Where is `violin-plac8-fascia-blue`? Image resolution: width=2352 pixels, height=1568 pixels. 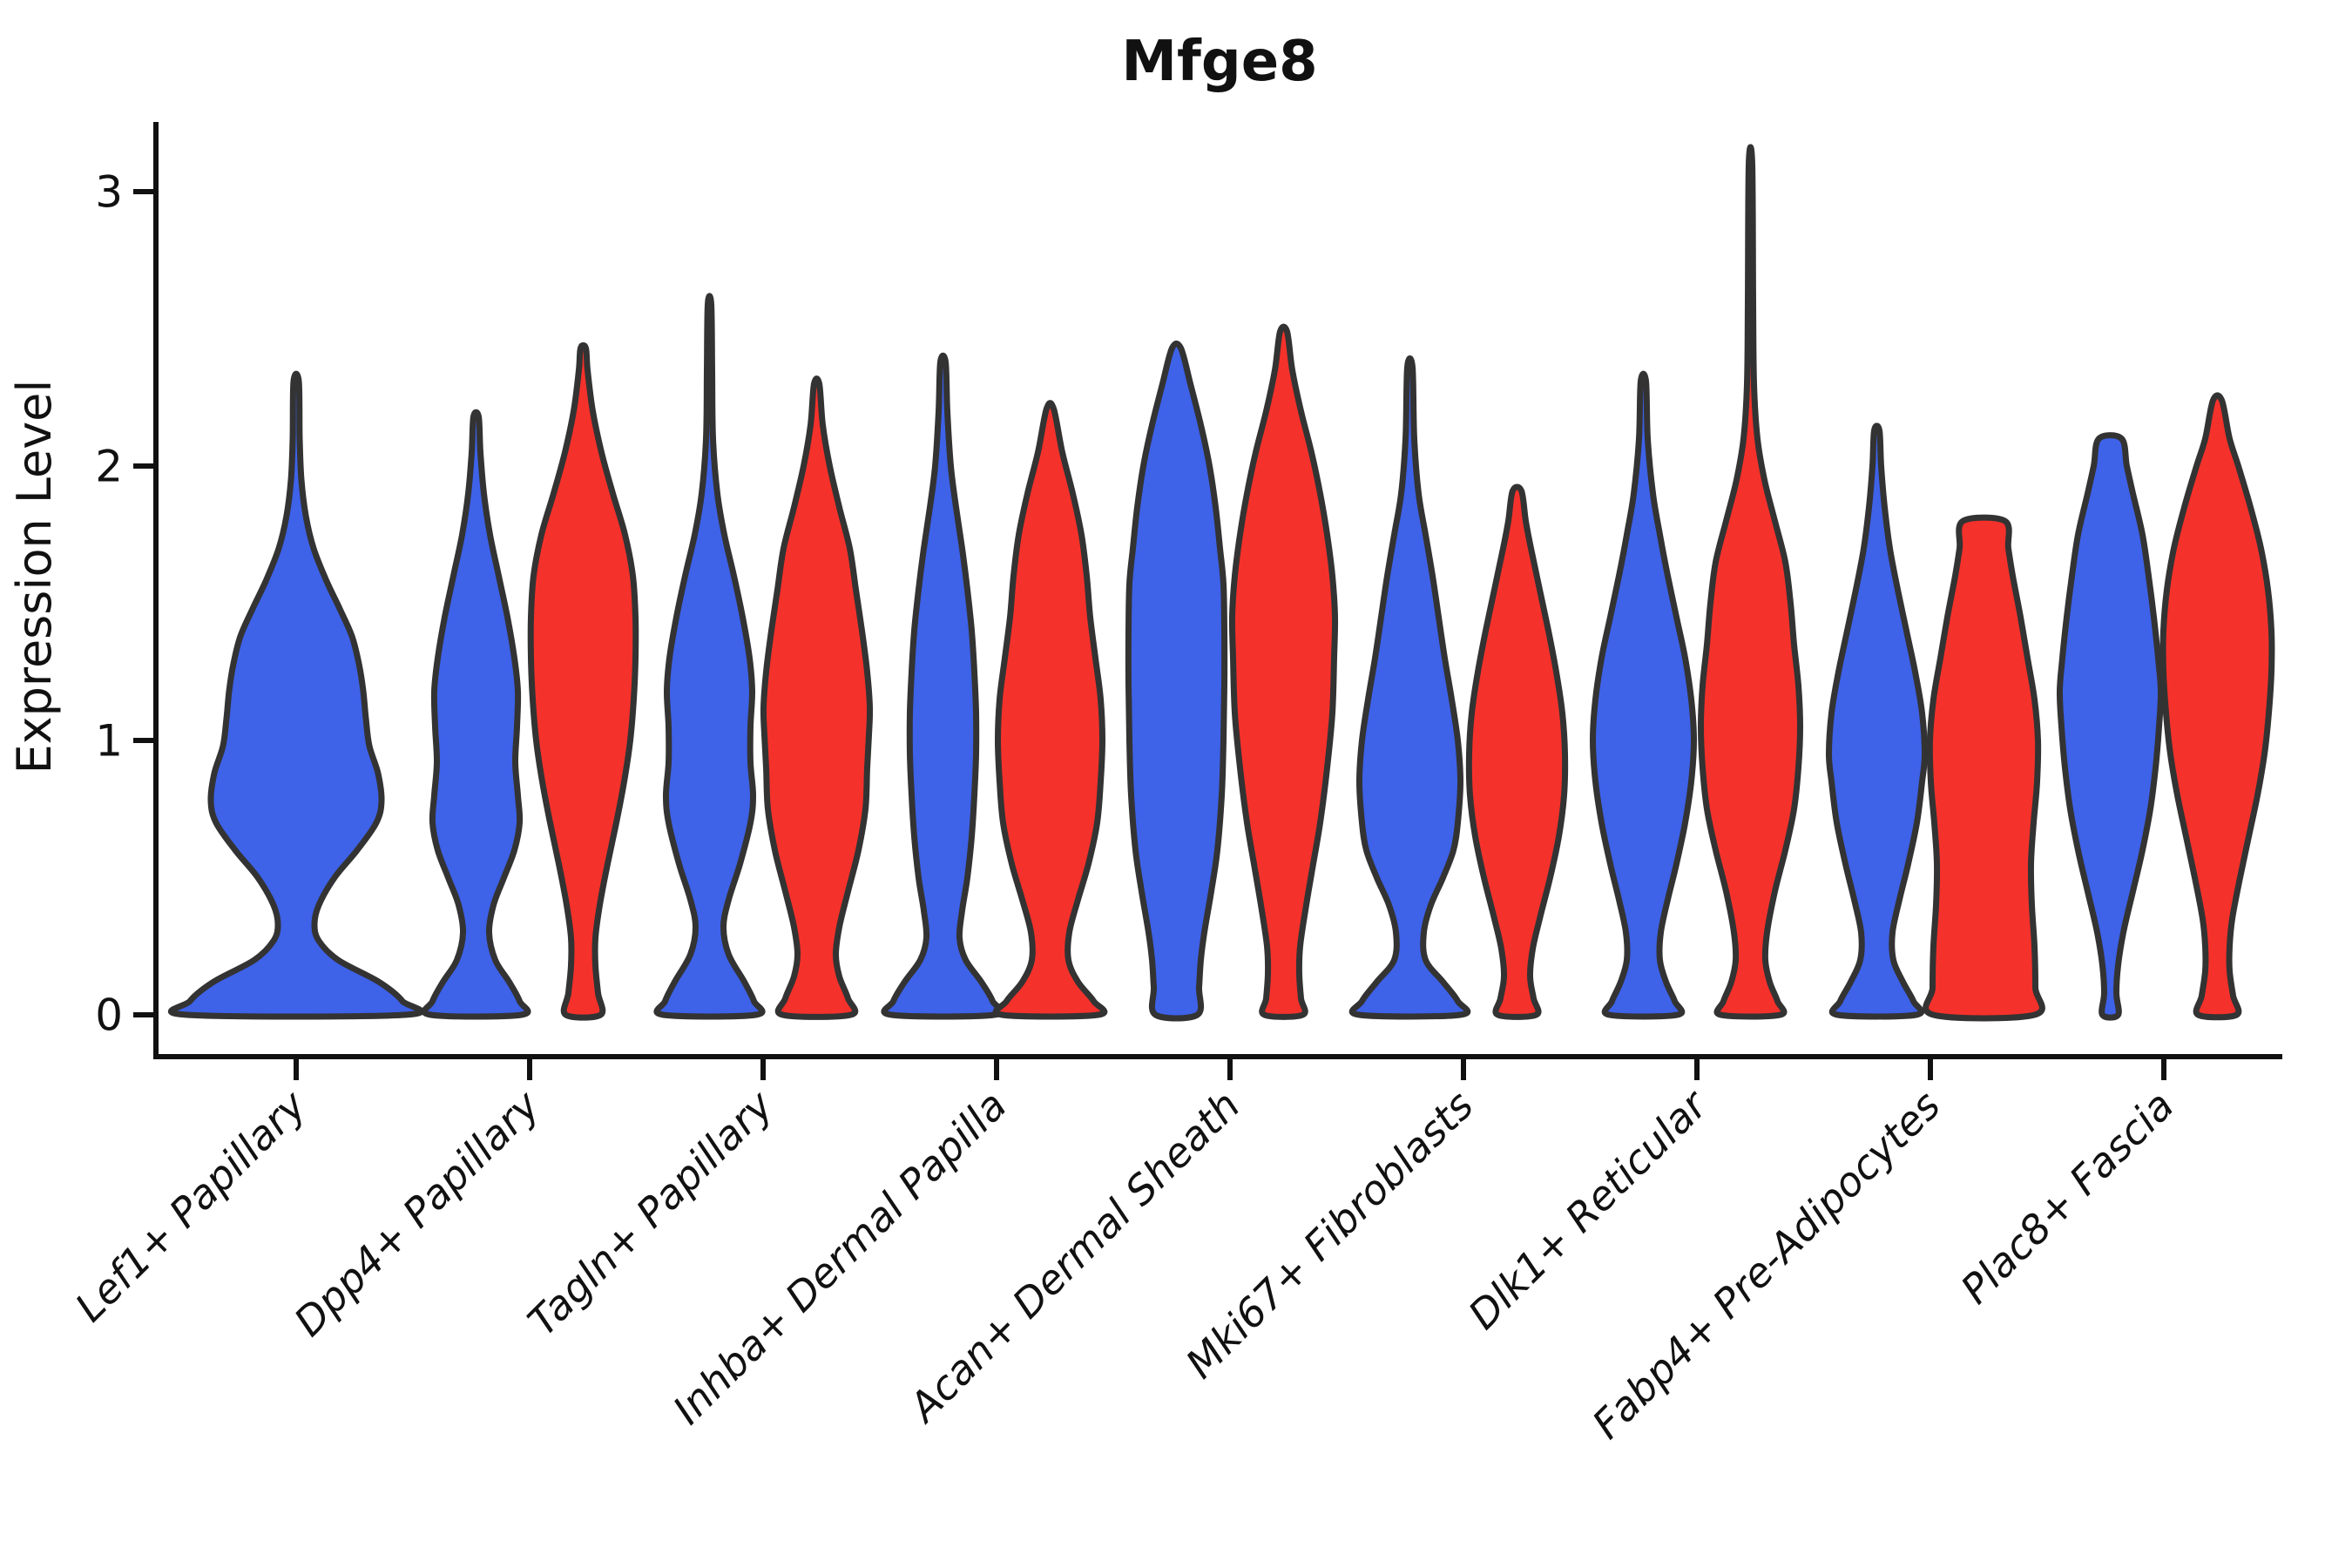 violin-plac8-fascia-blue is located at coordinates (2110, 726).